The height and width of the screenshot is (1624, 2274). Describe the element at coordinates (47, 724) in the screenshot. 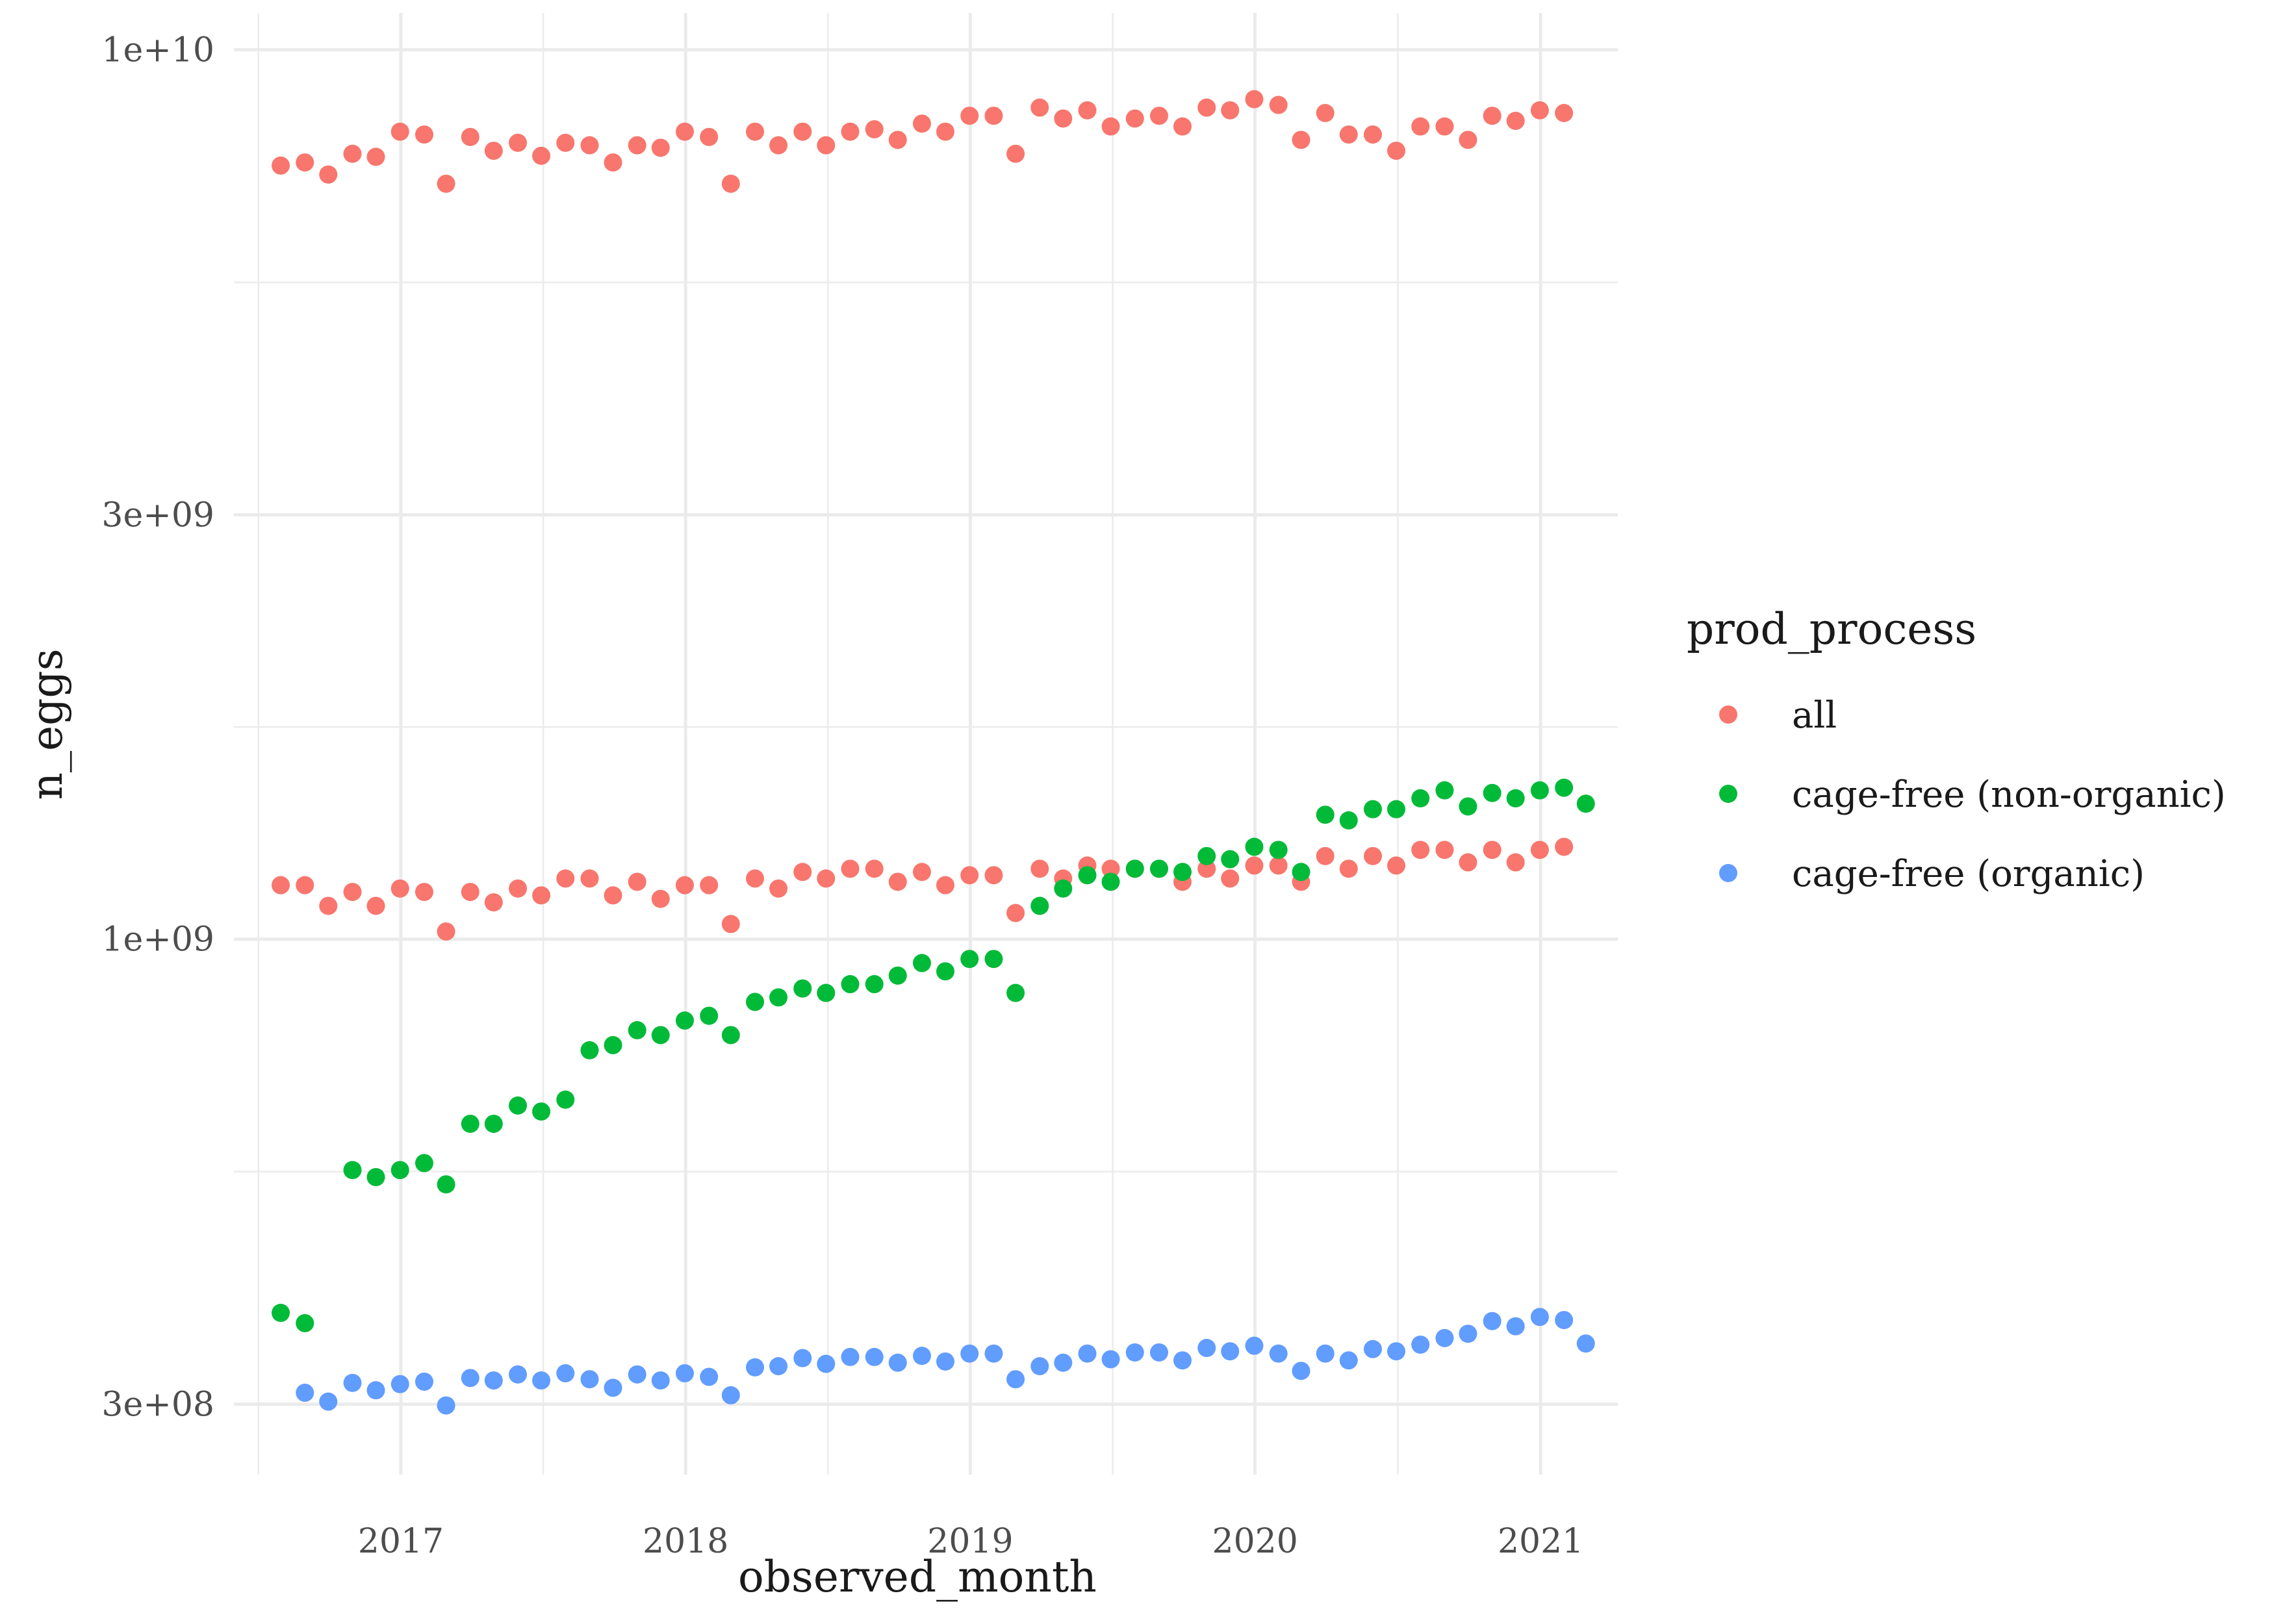

I see `y-axis-title: n_eggs` at that location.